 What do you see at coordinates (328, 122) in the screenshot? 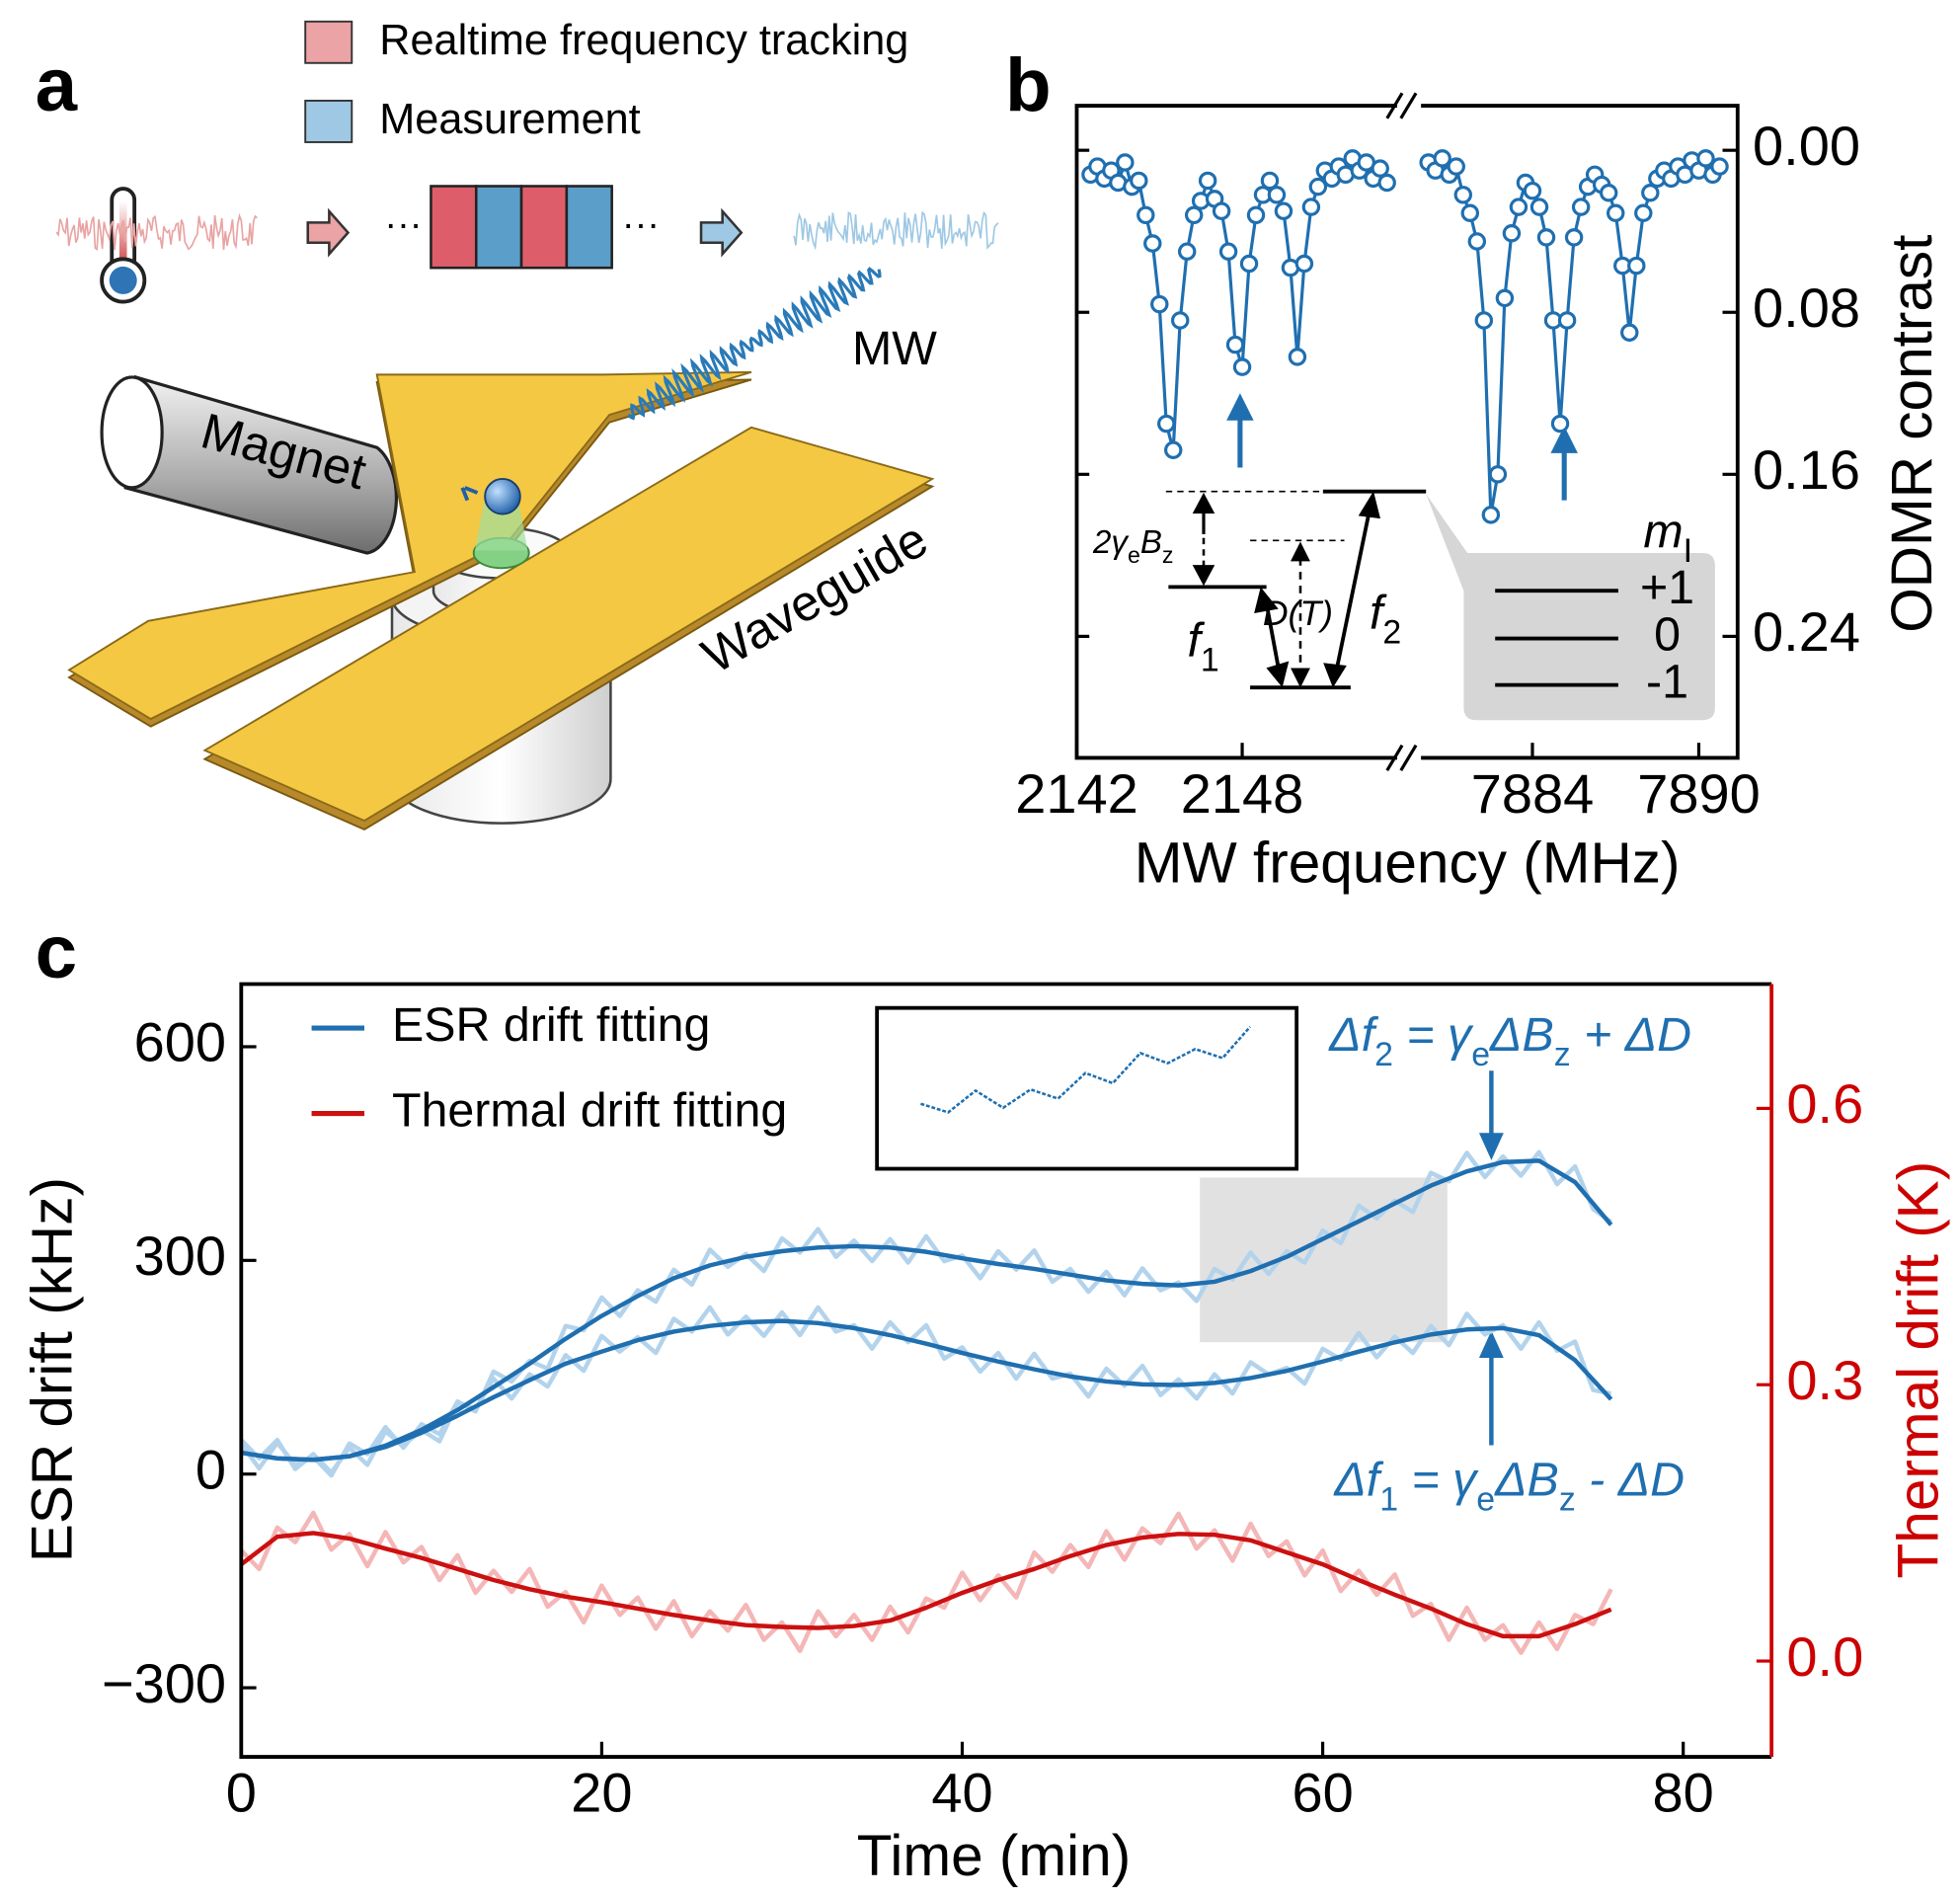
I see `legend-swatch` at bounding box center [328, 122].